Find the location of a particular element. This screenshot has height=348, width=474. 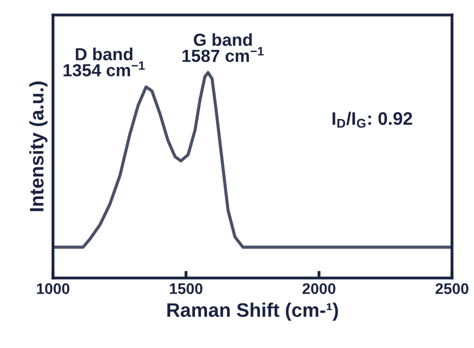

annotation: I$_{D}$/I$_{G}$: 0.92 is located at coordinates (372, 120).